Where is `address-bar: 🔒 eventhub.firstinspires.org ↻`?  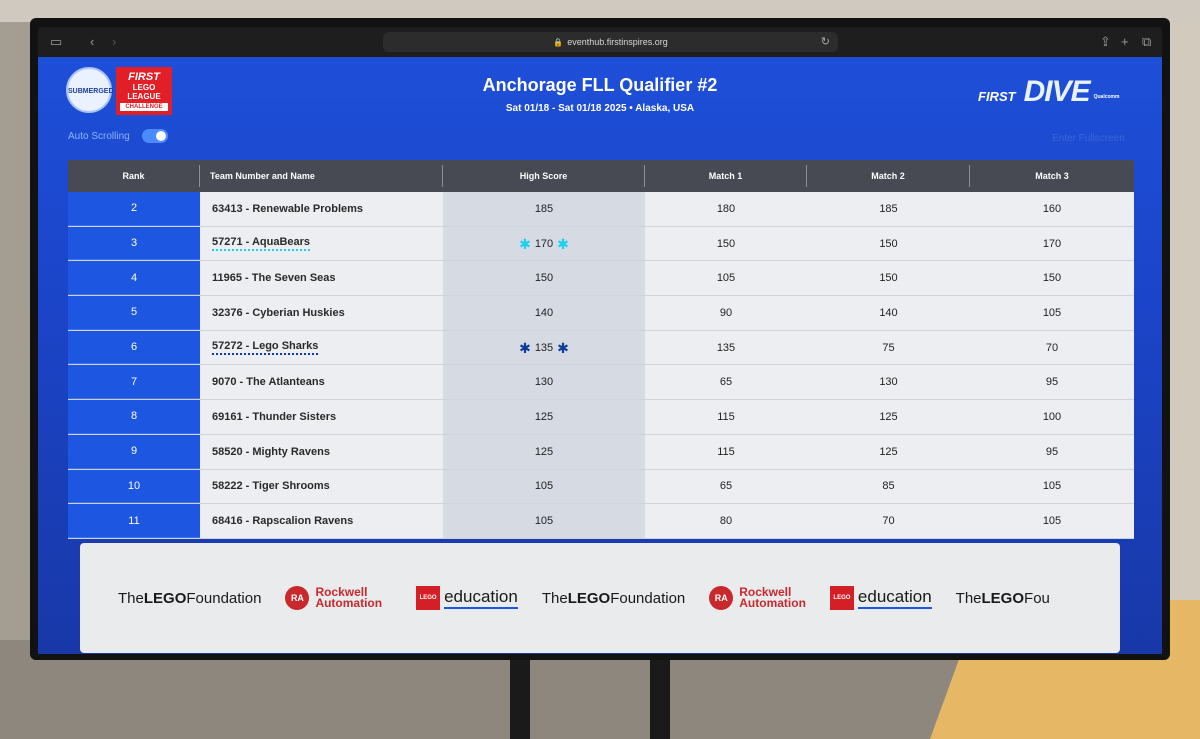
address-bar: 🔒 eventhub.firstinspires.org ↻ is located at coordinates (610, 42).